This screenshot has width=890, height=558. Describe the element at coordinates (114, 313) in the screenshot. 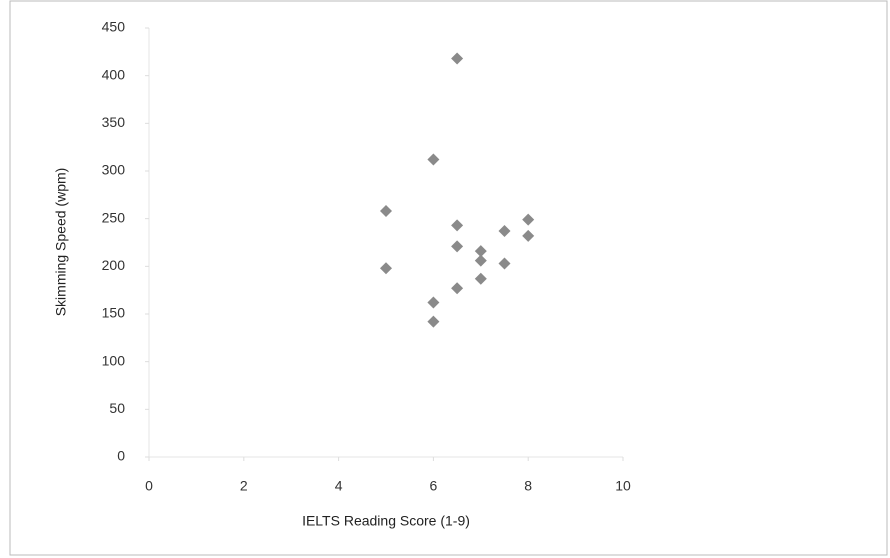

I see `y-tick-label: 150` at that location.